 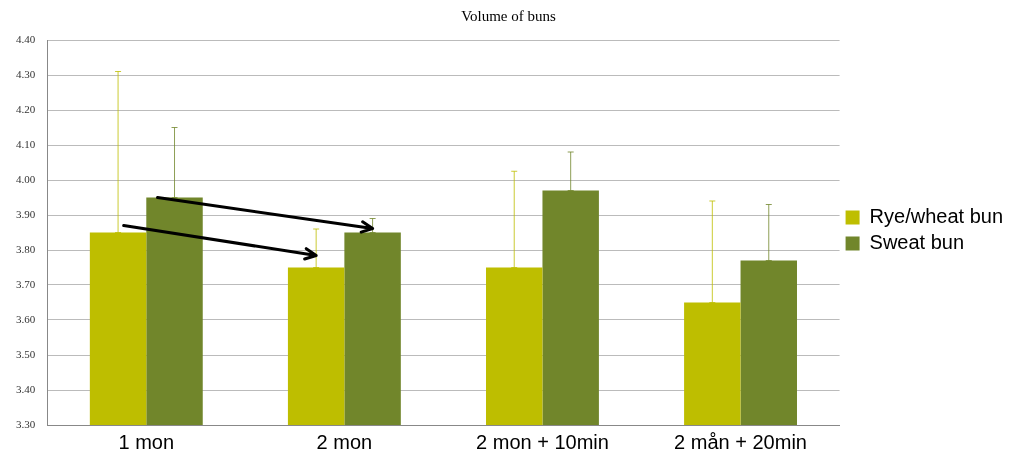 What do you see at coordinates (26, 353) in the screenshot?
I see `y-tick-label: 3.50` at bounding box center [26, 353].